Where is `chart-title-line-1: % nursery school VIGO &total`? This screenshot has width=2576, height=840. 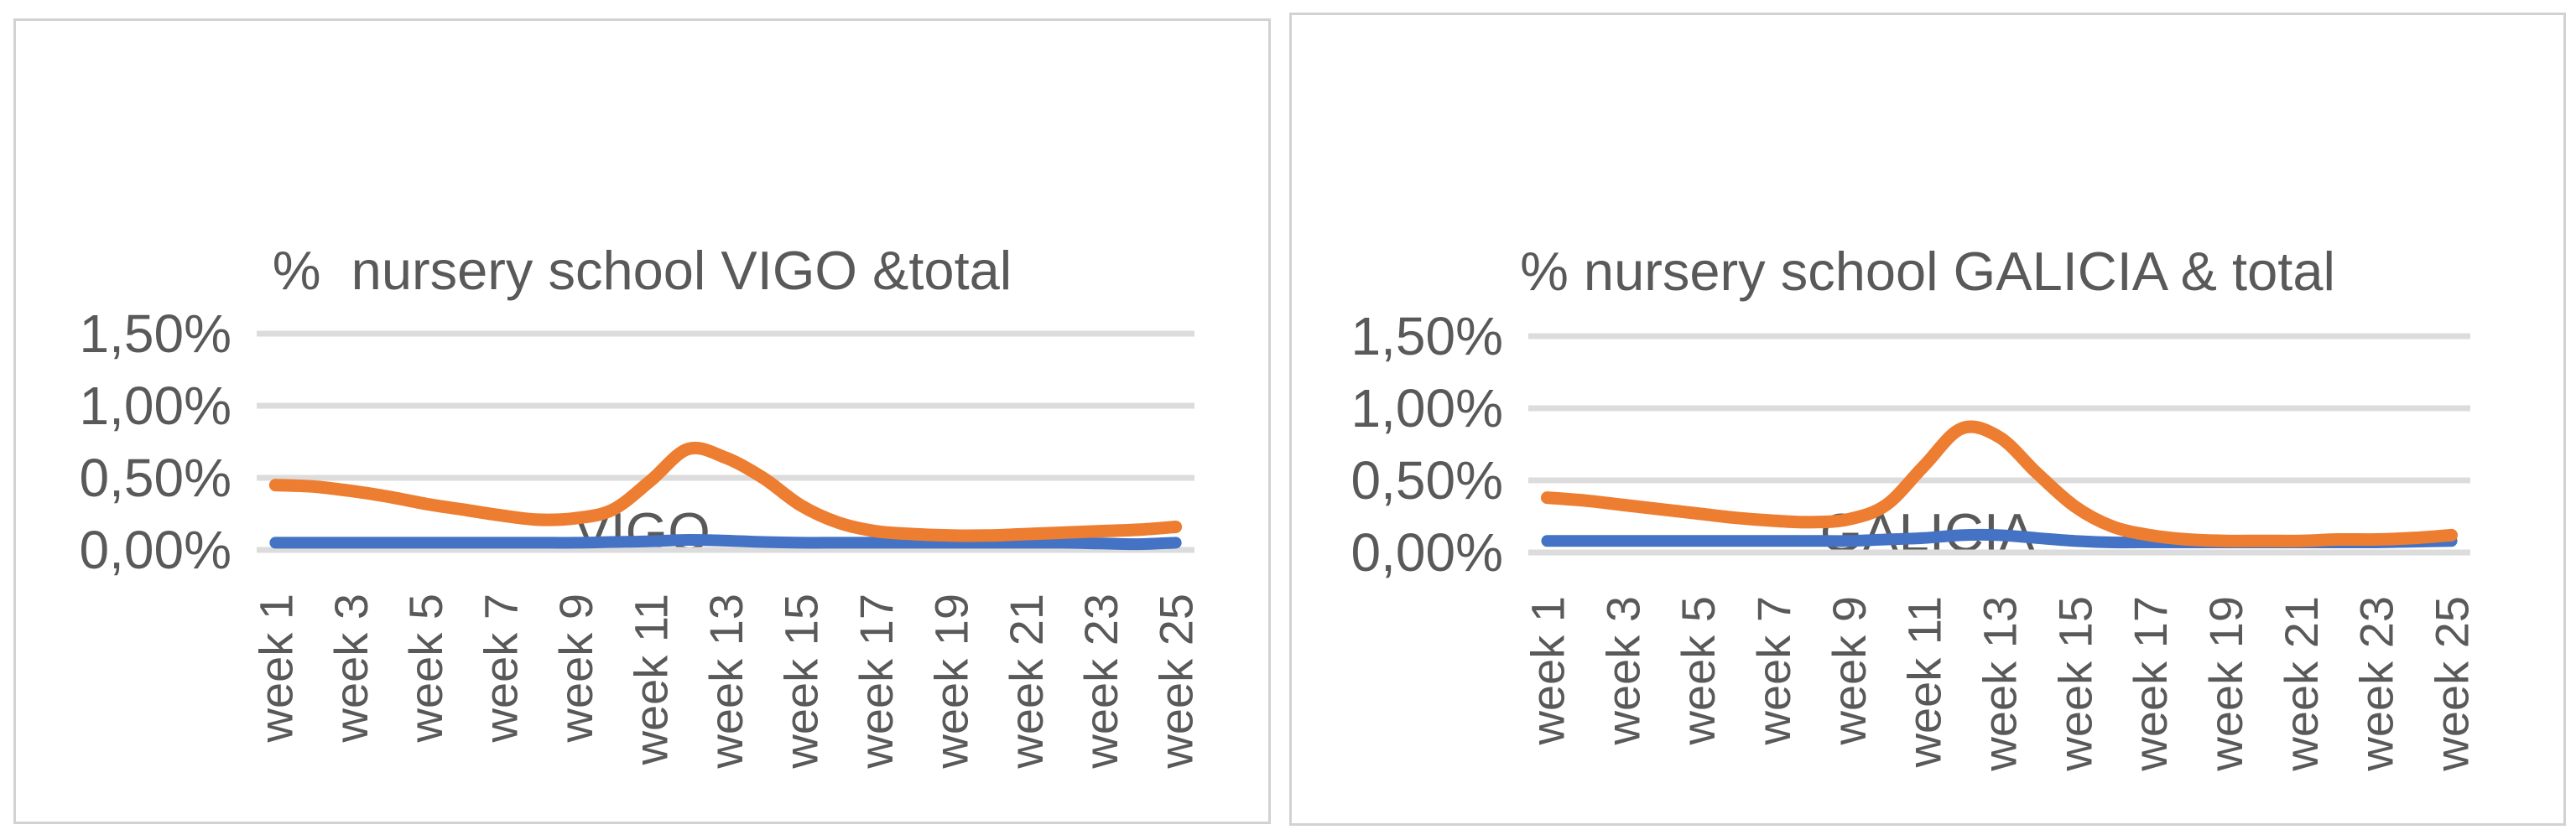
chart-title-line-1: % nursery school VIGO &total is located at coordinates (642, 270).